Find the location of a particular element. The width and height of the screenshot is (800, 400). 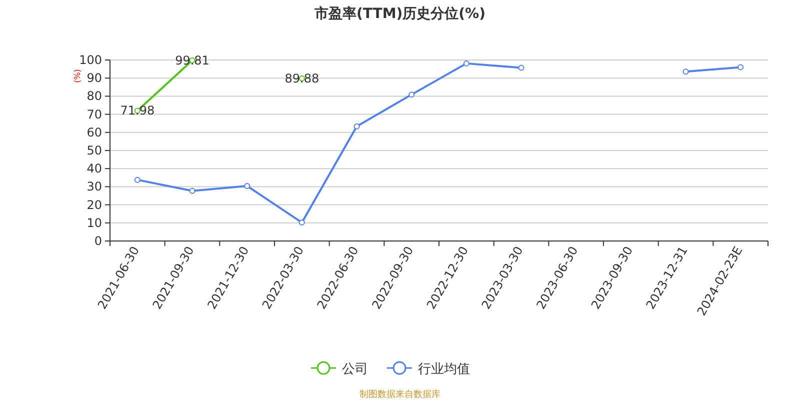

legend-label: 公司 is located at coordinates (355, 369).